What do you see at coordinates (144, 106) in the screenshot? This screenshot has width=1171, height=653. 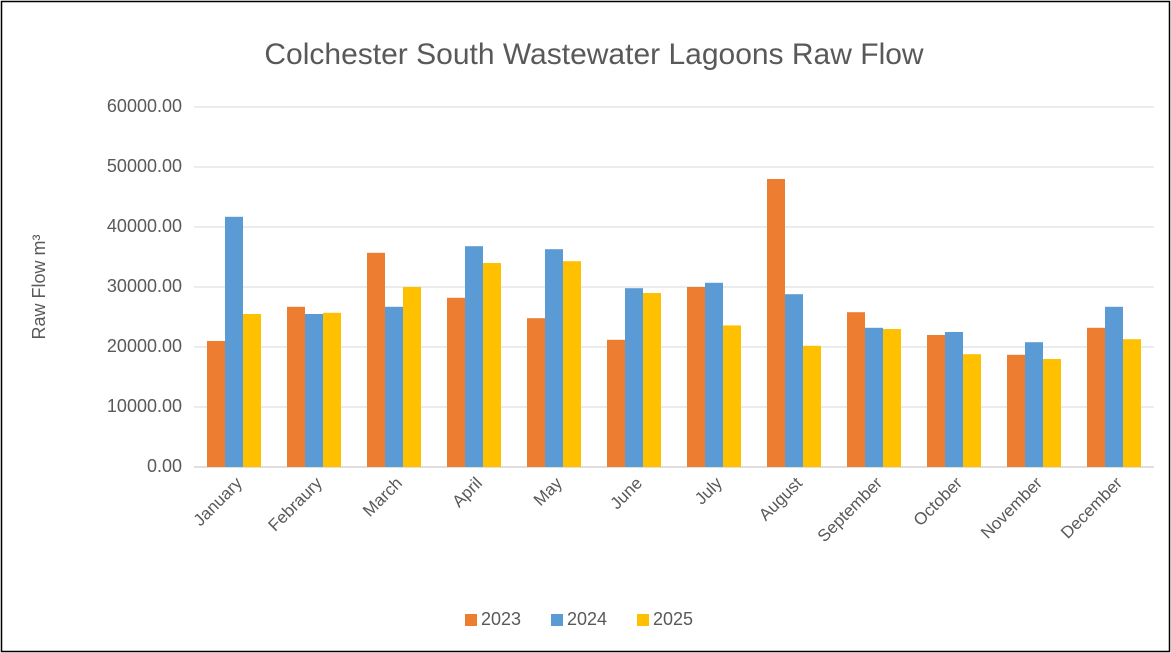 I see `y-tick-label: 60000.00` at bounding box center [144, 106].